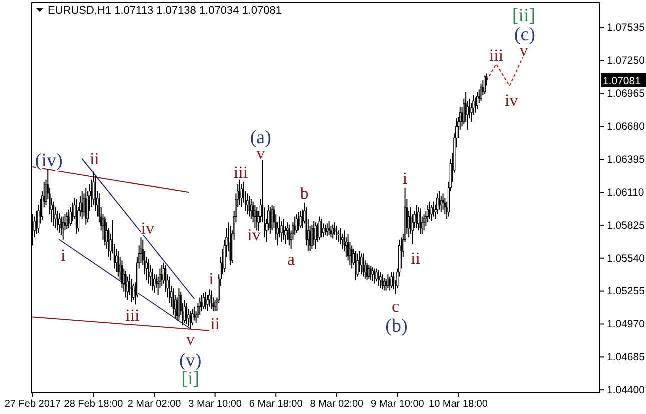 The width and height of the screenshot is (646, 414). What do you see at coordinates (94, 404) in the screenshot?
I see `x-tick-label: 28 Feb 18:00` at bounding box center [94, 404].